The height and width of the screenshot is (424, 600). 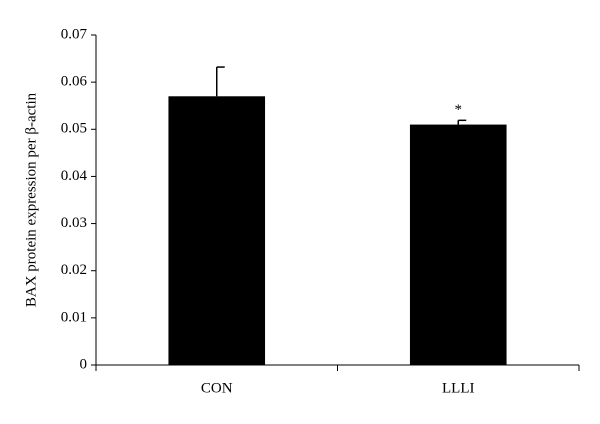 I want to click on y-tick-label: 0.05, so click(x=74, y=129).